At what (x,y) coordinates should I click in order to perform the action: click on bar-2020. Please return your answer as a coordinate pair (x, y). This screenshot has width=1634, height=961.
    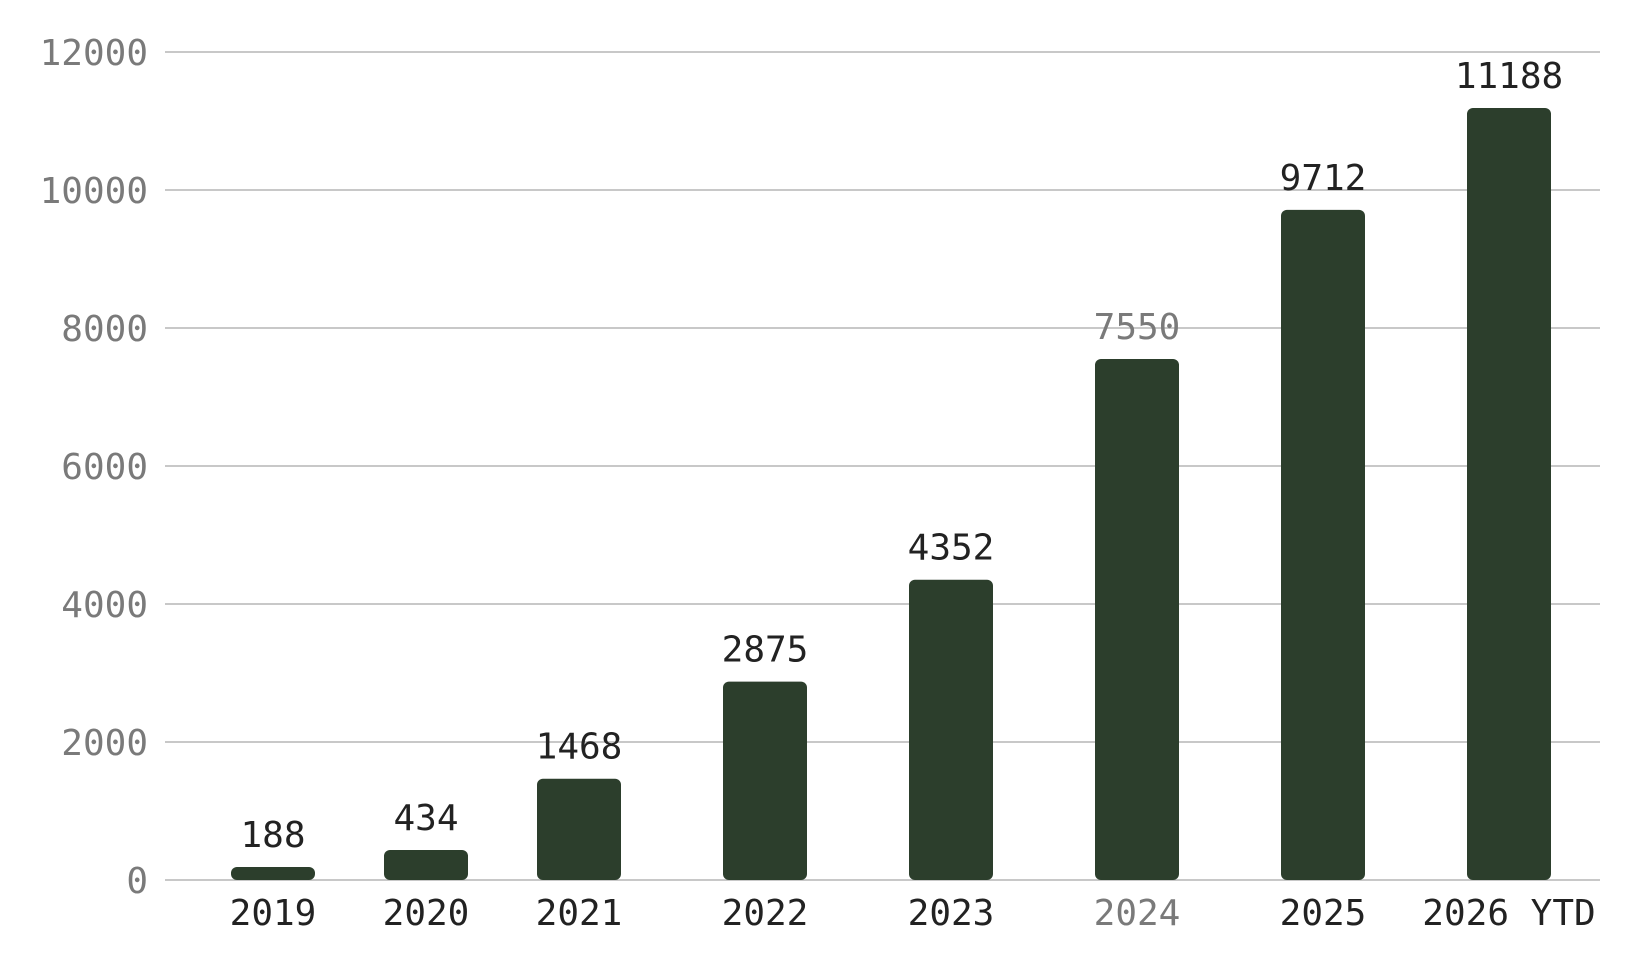
    Looking at the image, I should click on (426, 865).